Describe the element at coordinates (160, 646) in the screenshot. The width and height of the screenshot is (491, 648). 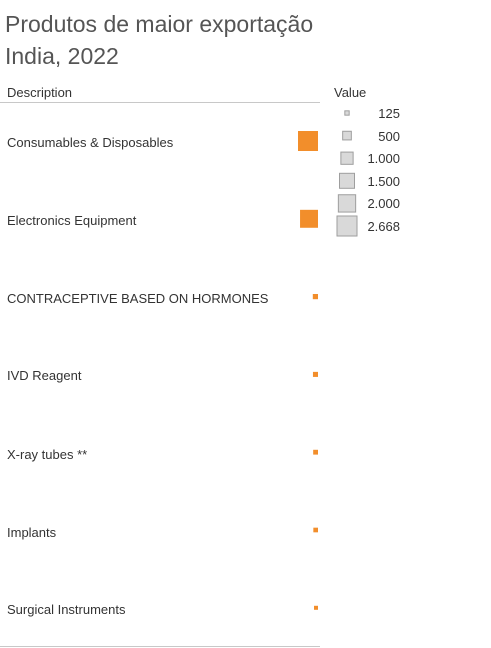
I see `footer-divider` at that location.